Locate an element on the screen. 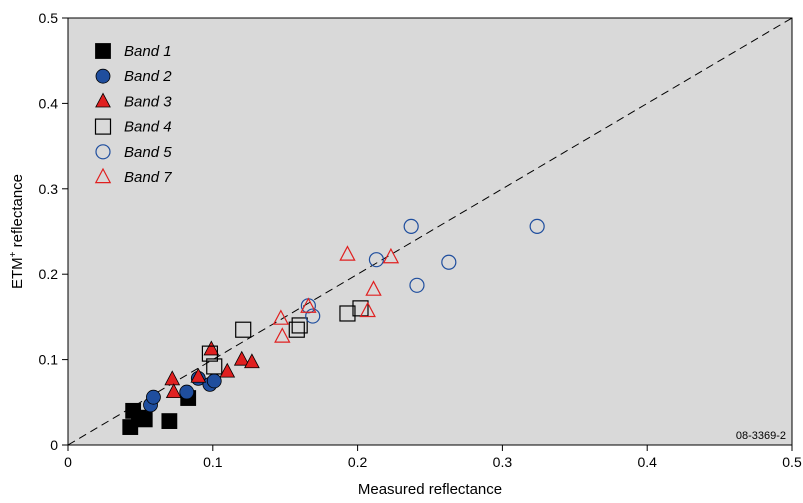 The width and height of the screenshot is (803, 503). legend-label-band-1: Band 1 is located at coordinates (148, 51).